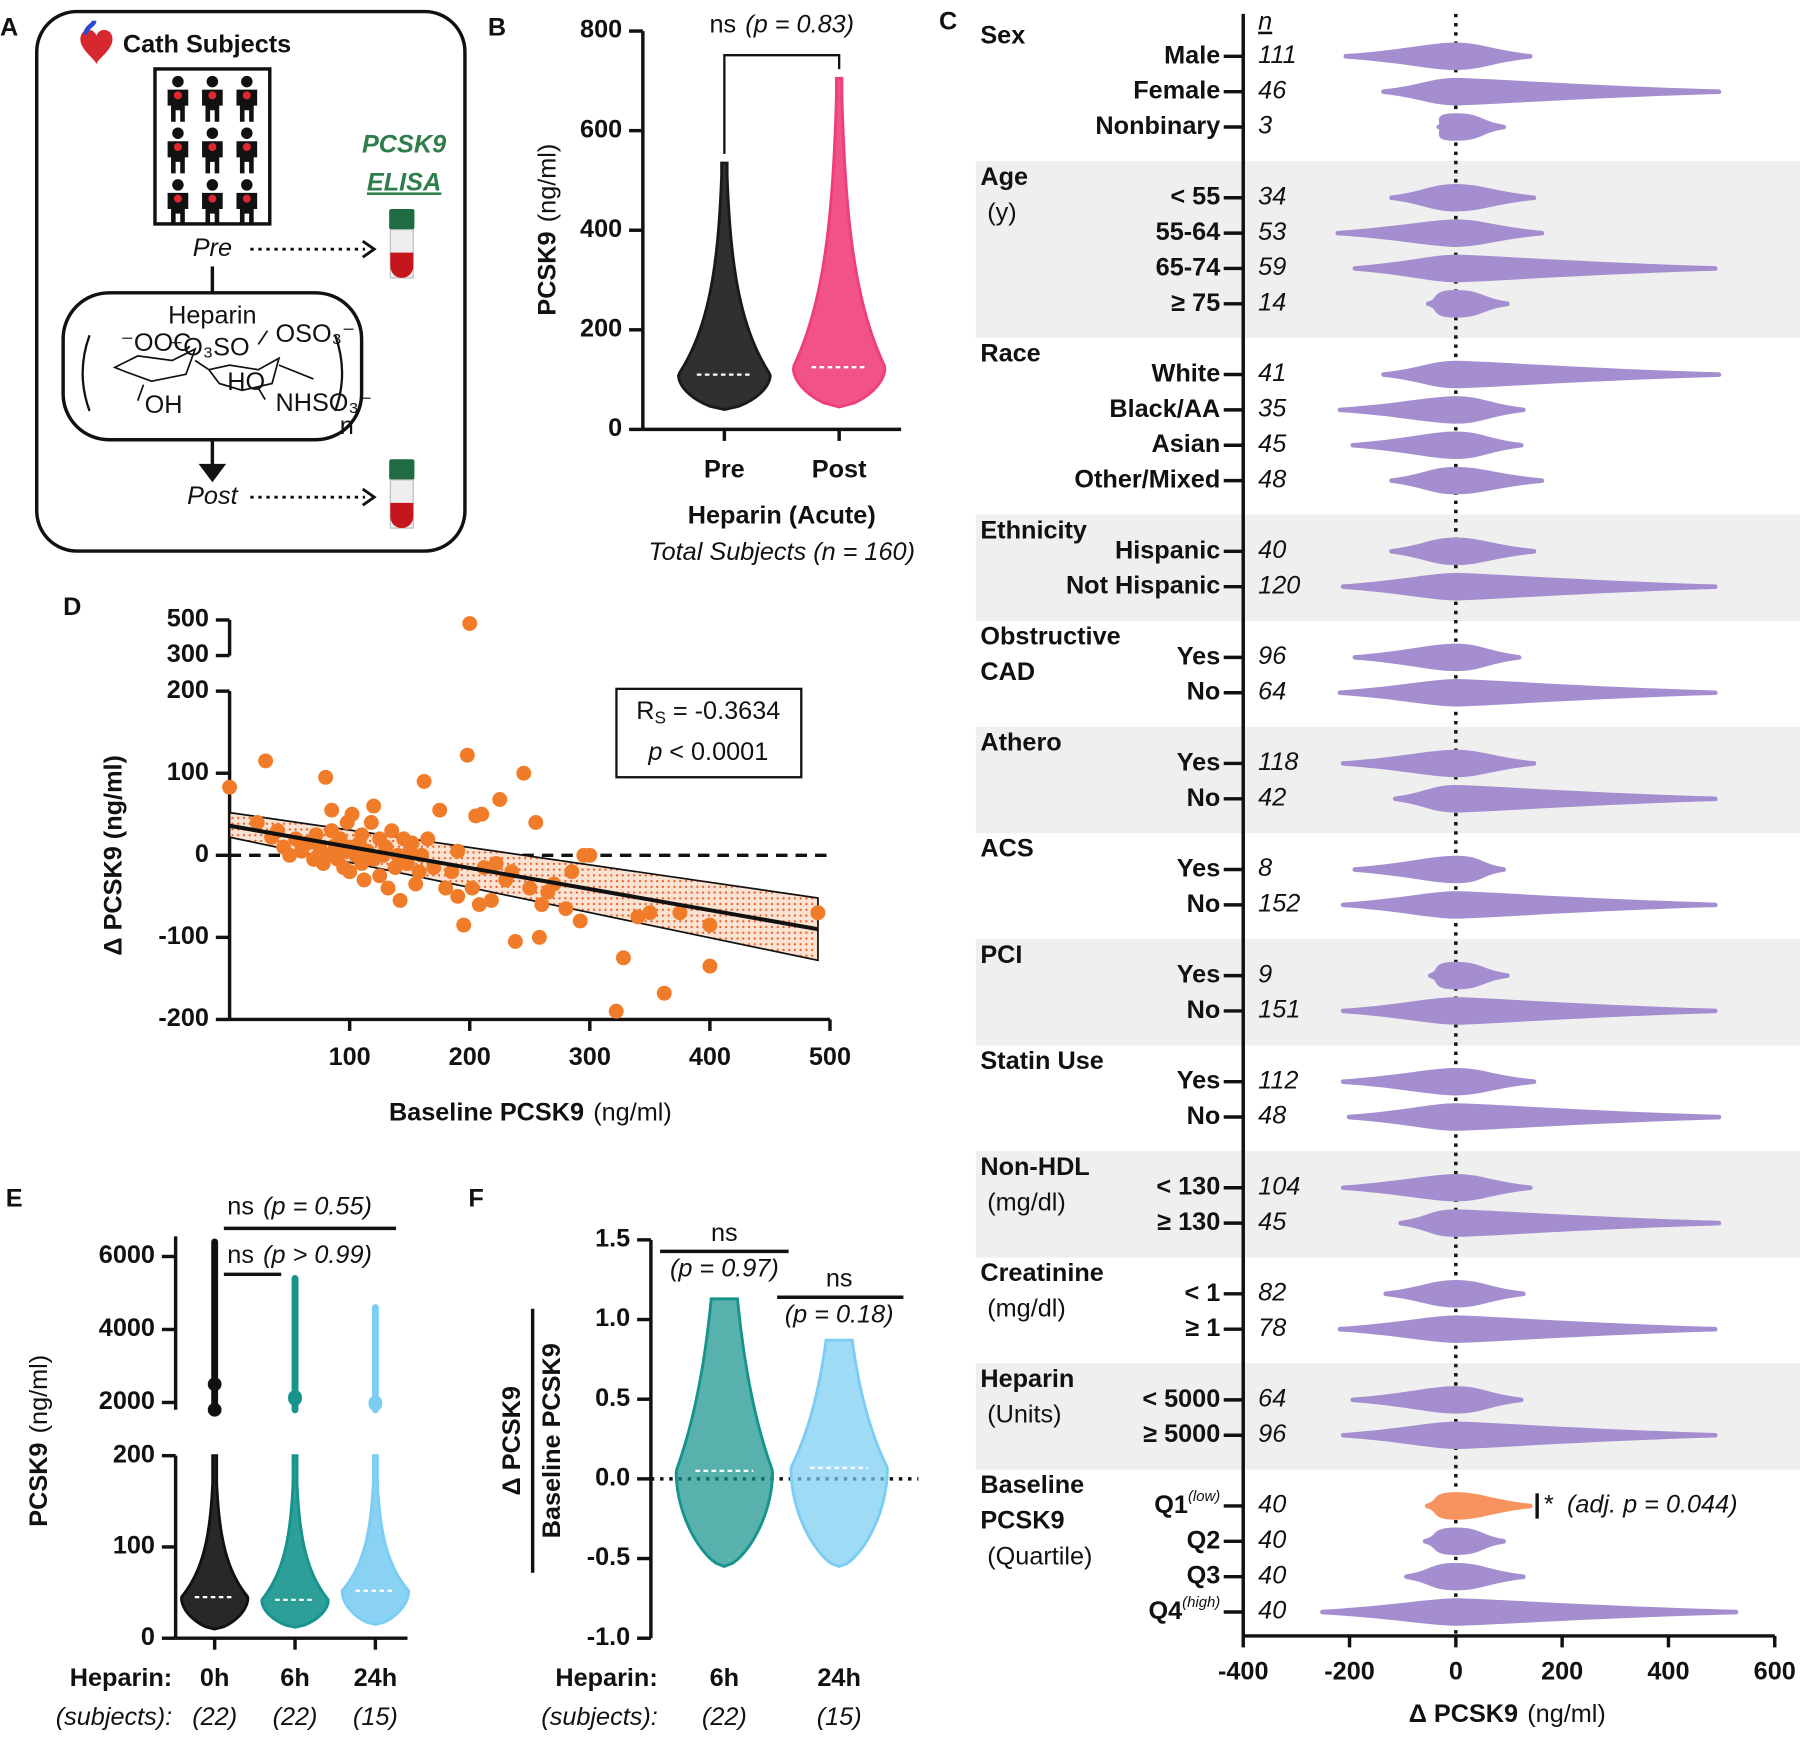 The width and height of the screenshot is (1800, 1737). Describe the element at coordinates (295, 1717) in the screenshot. I see `count-label: (22)` at that location.